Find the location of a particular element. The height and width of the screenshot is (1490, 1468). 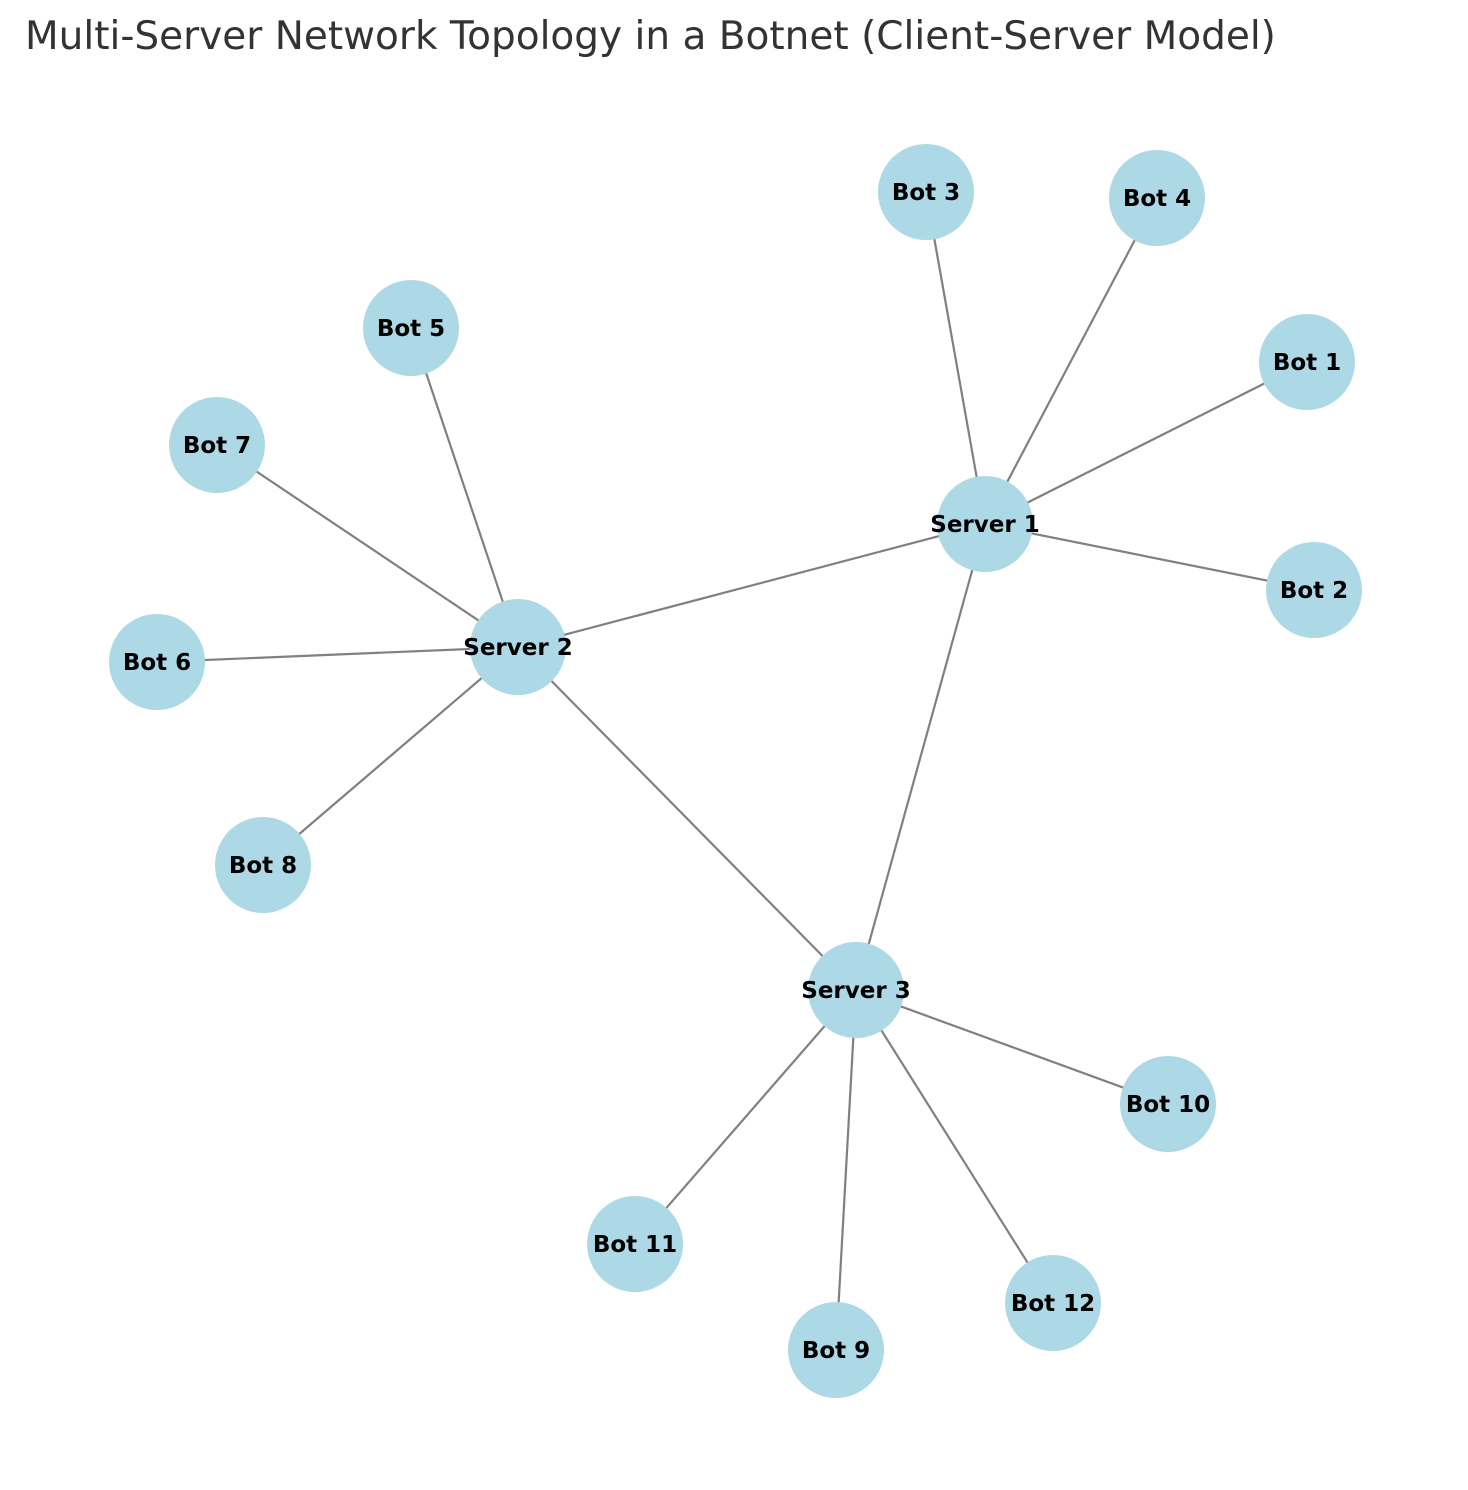

node-bot-11: Bot 11 is located at coordinates (635, 1244).